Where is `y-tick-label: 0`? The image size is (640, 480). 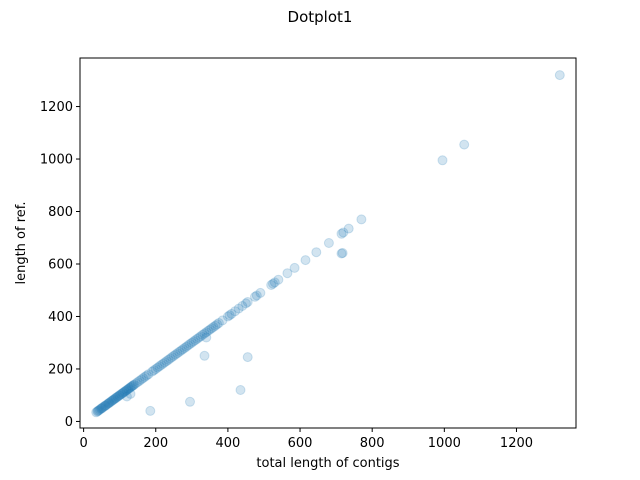 y-tick-label: 0 is located at coordinates (69, 422).